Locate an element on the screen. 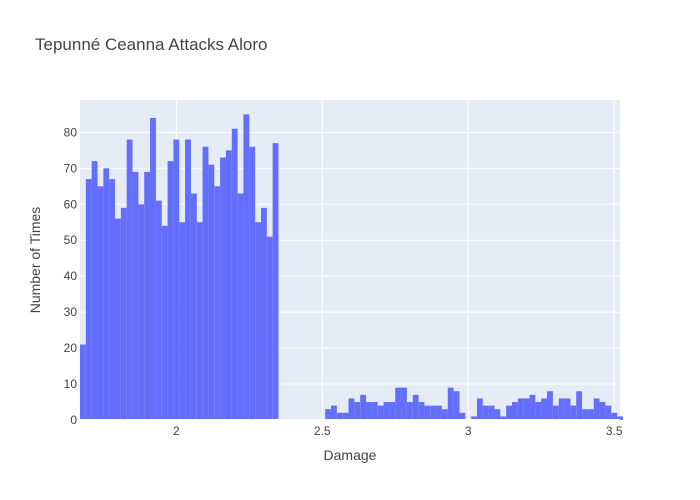  y-tick-label: 30 is located at coordinates (71, 312).